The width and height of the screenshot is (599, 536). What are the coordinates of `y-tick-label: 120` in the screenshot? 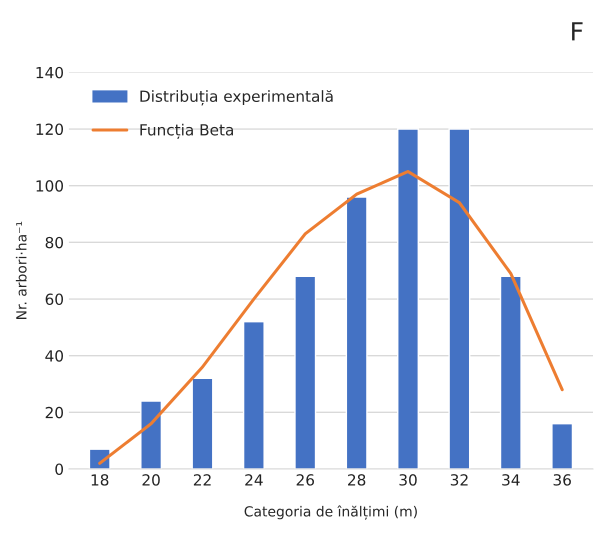 It's located at (50, 129).